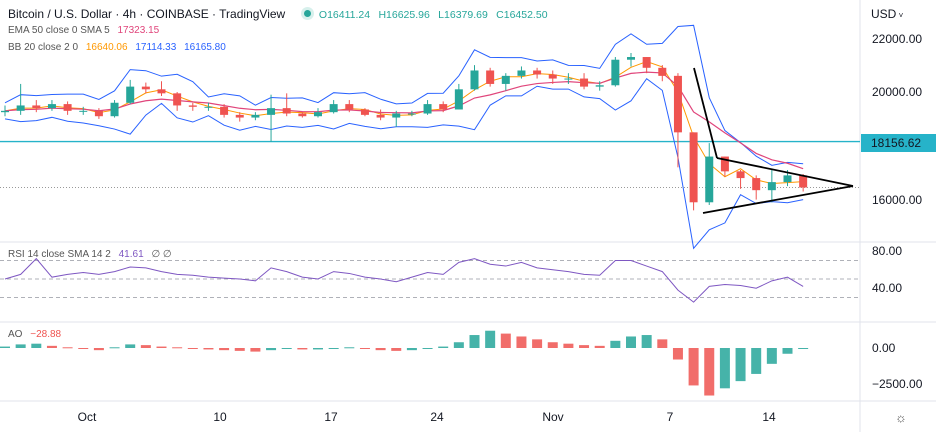 This screenshot has width=936, height=432. I want to click on bb-lower-value: 16165.80, so click(205, 47).